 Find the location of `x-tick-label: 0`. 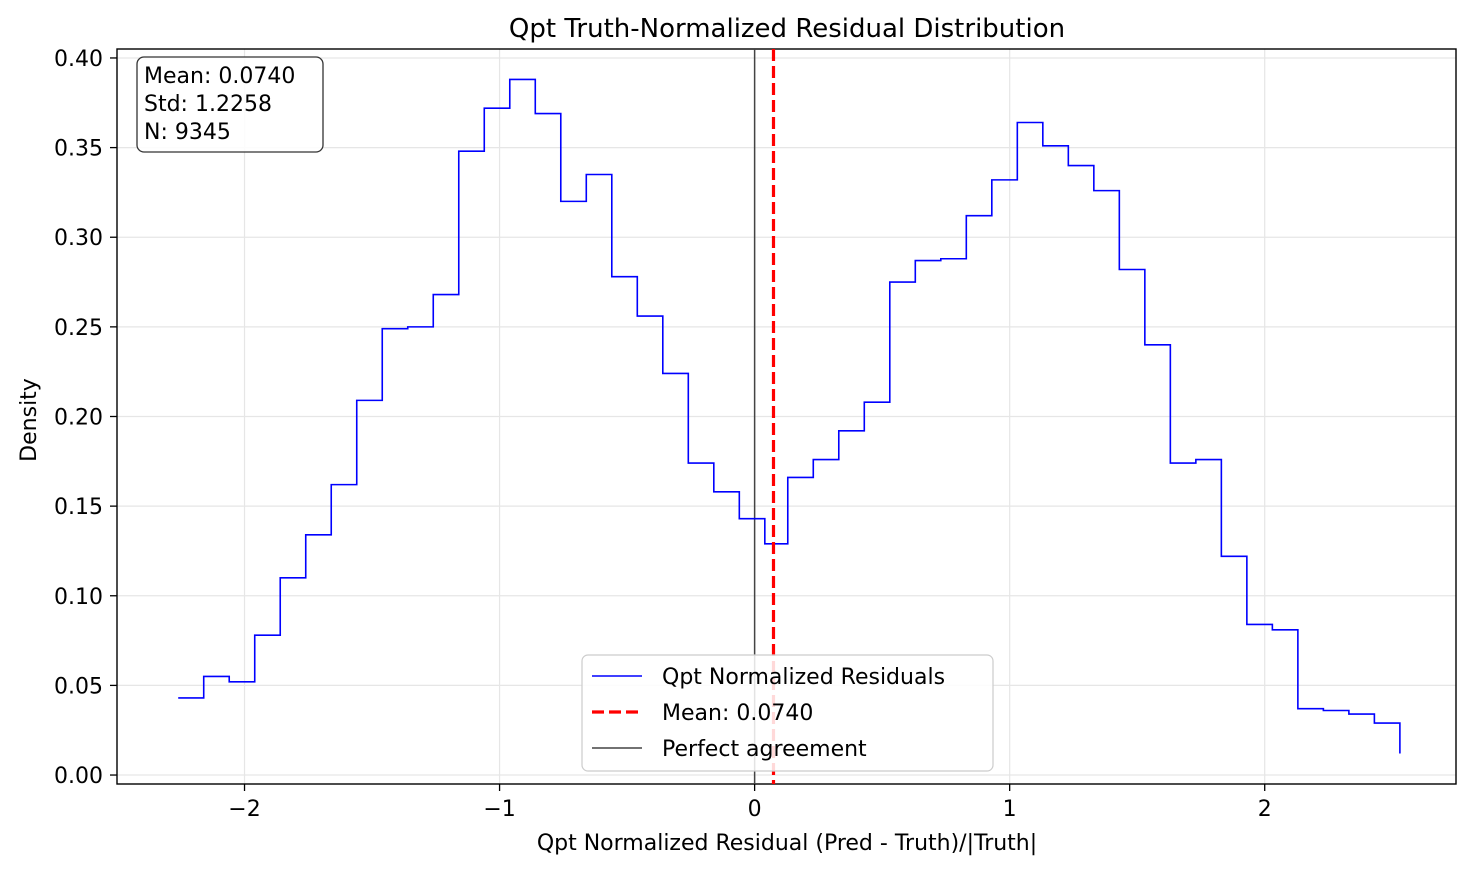

x-tick-label: 0 is located at coordinates (755, 809).